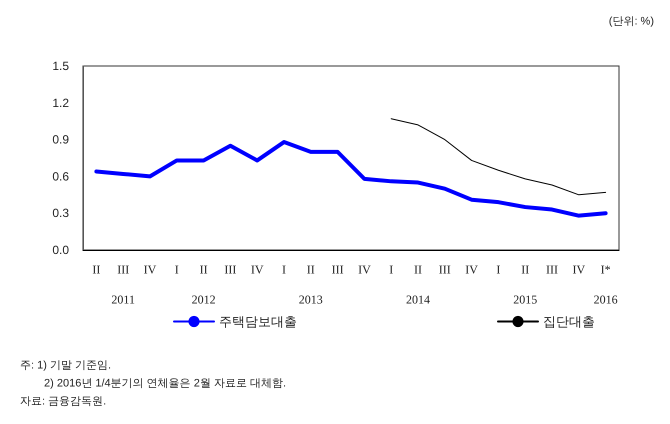 Image resolution: width=670 pixels, height=424 pixels. I want to click on y-tick-label: 0.0, so click(61, 250).